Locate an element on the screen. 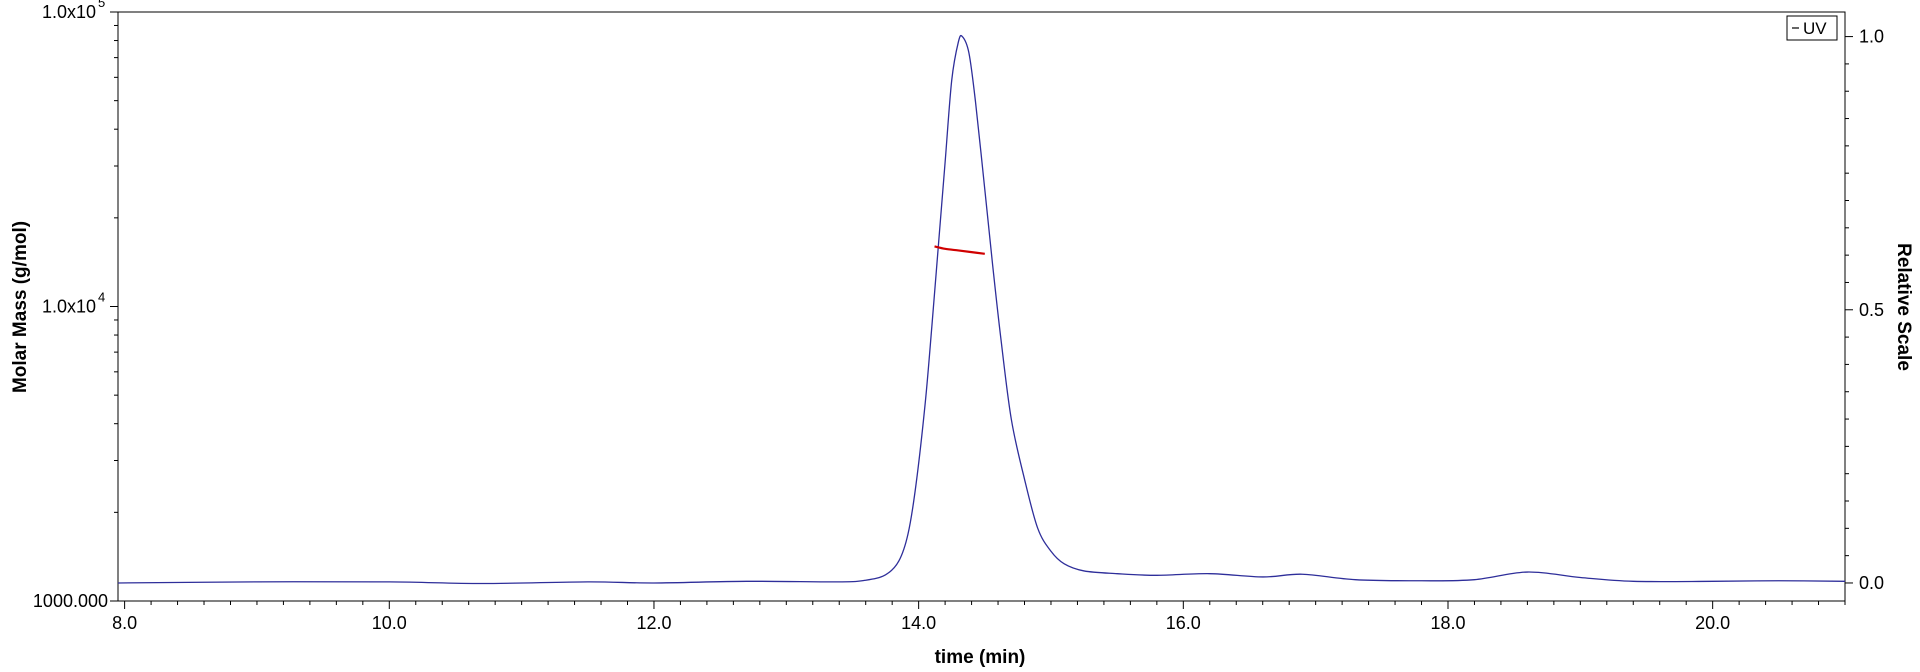 This screenshot has height=672, width=1920. y-right-tick-label: 0.5 is located at coordinates (1871, 310).